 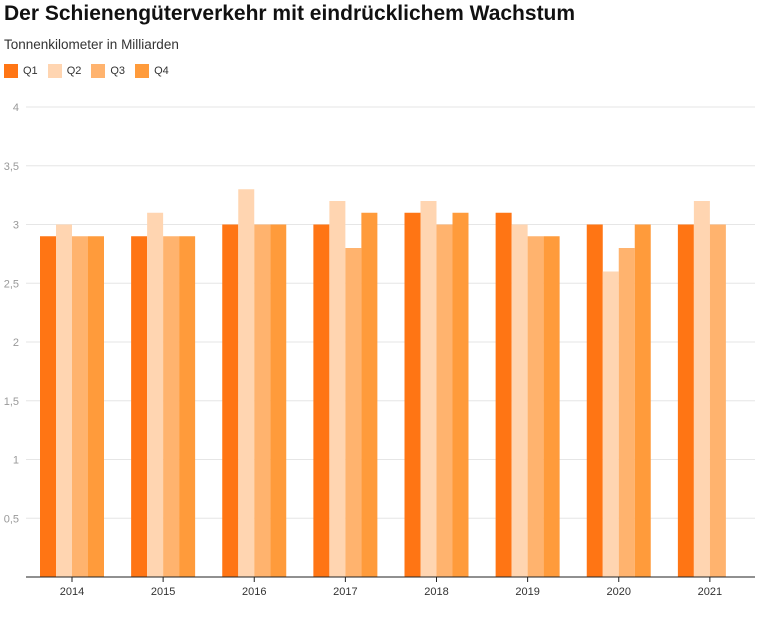 What do you see at coordinates (16, 108) in the screenshot?
I see `y-tick-label: 4` at bounding box center [16, 108].